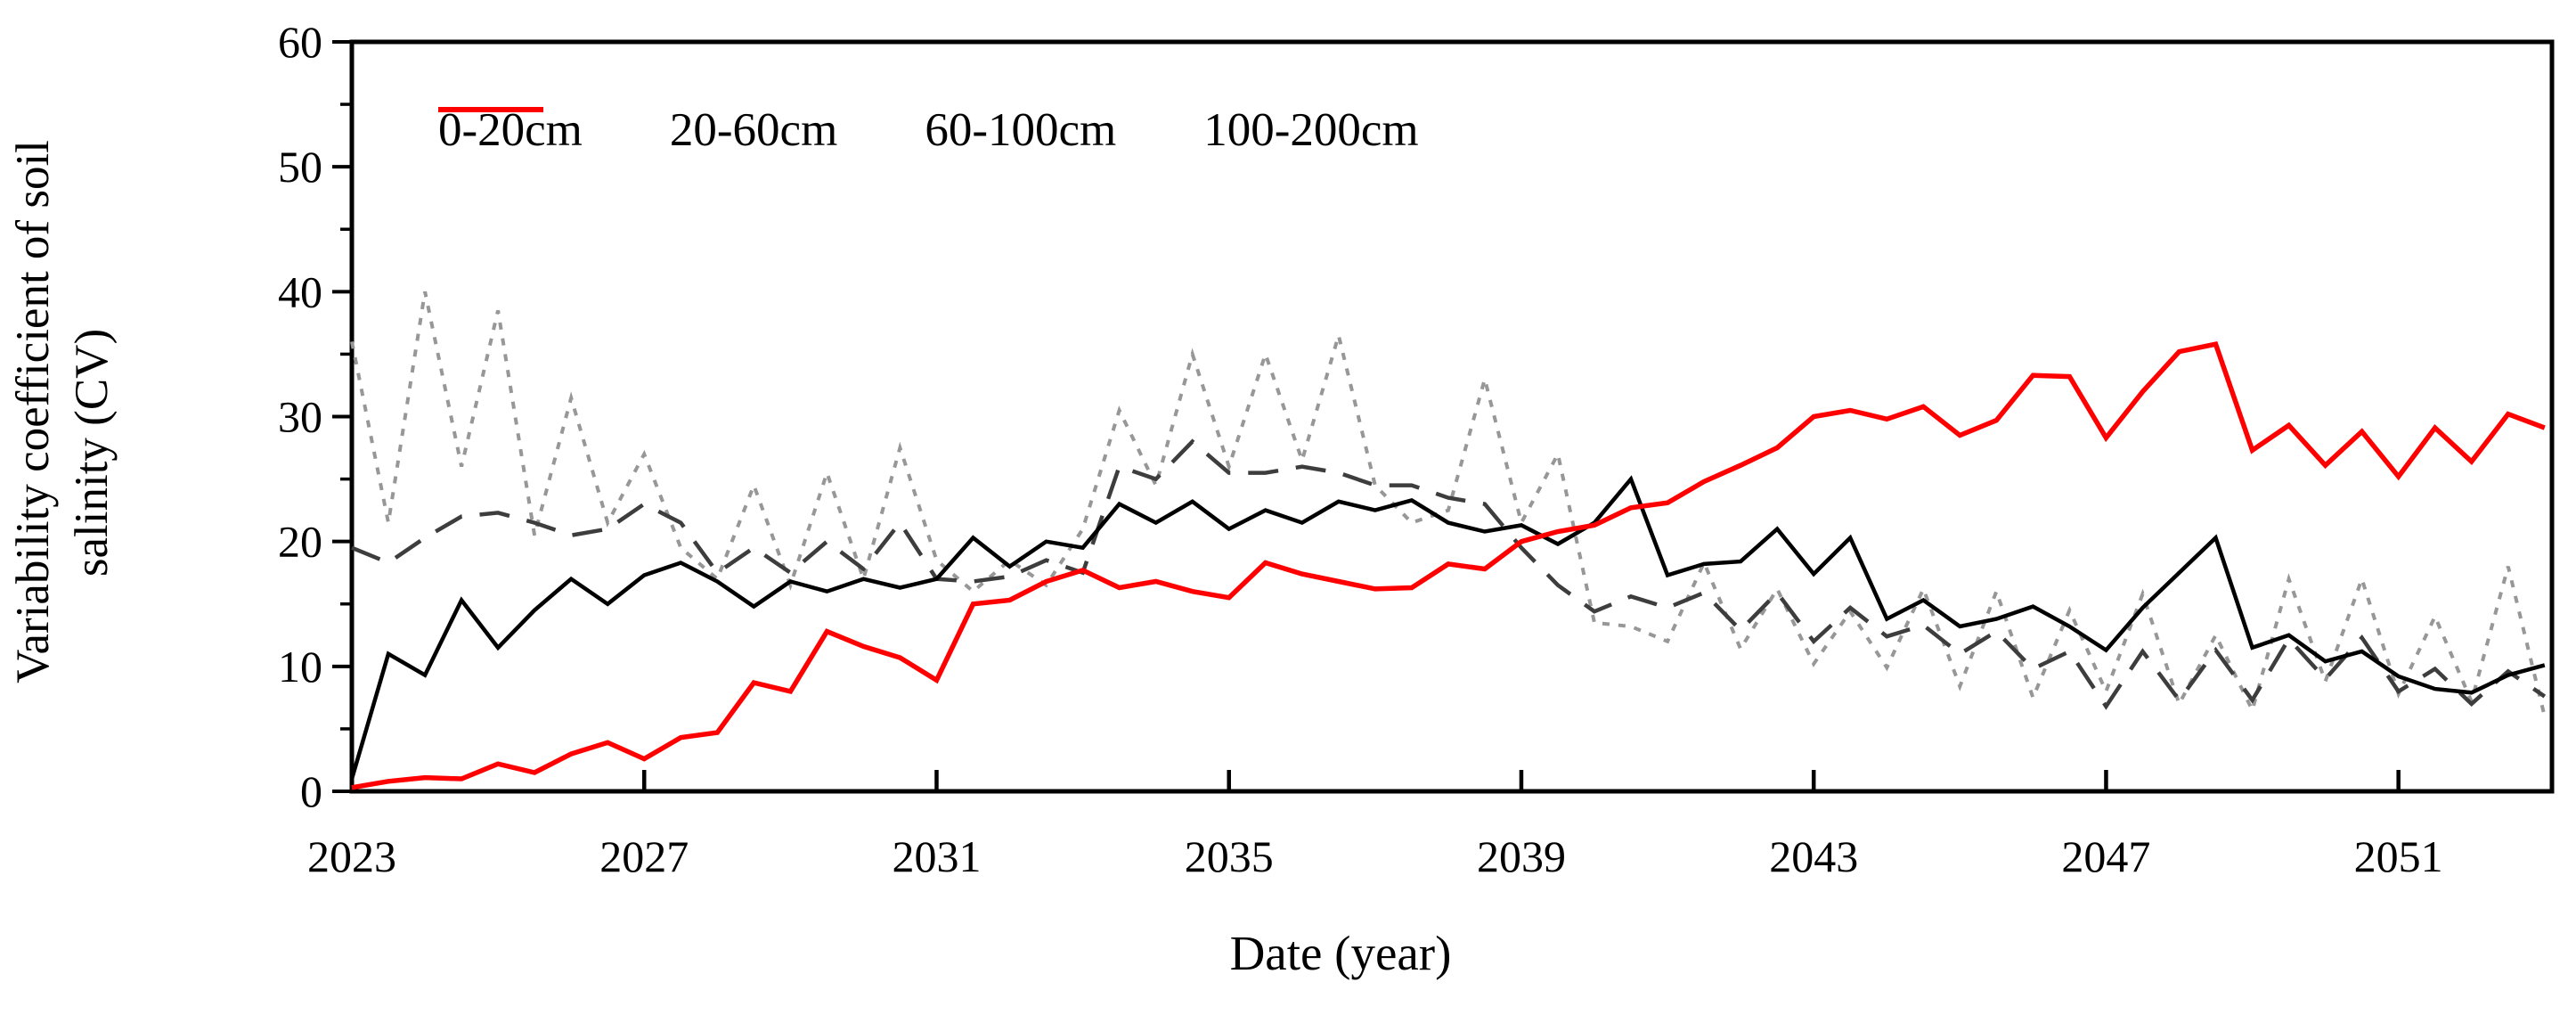  Describe the element at coordinates (1230, 856) in the screenshot. I see `x-tick-label: 2035` at that location.